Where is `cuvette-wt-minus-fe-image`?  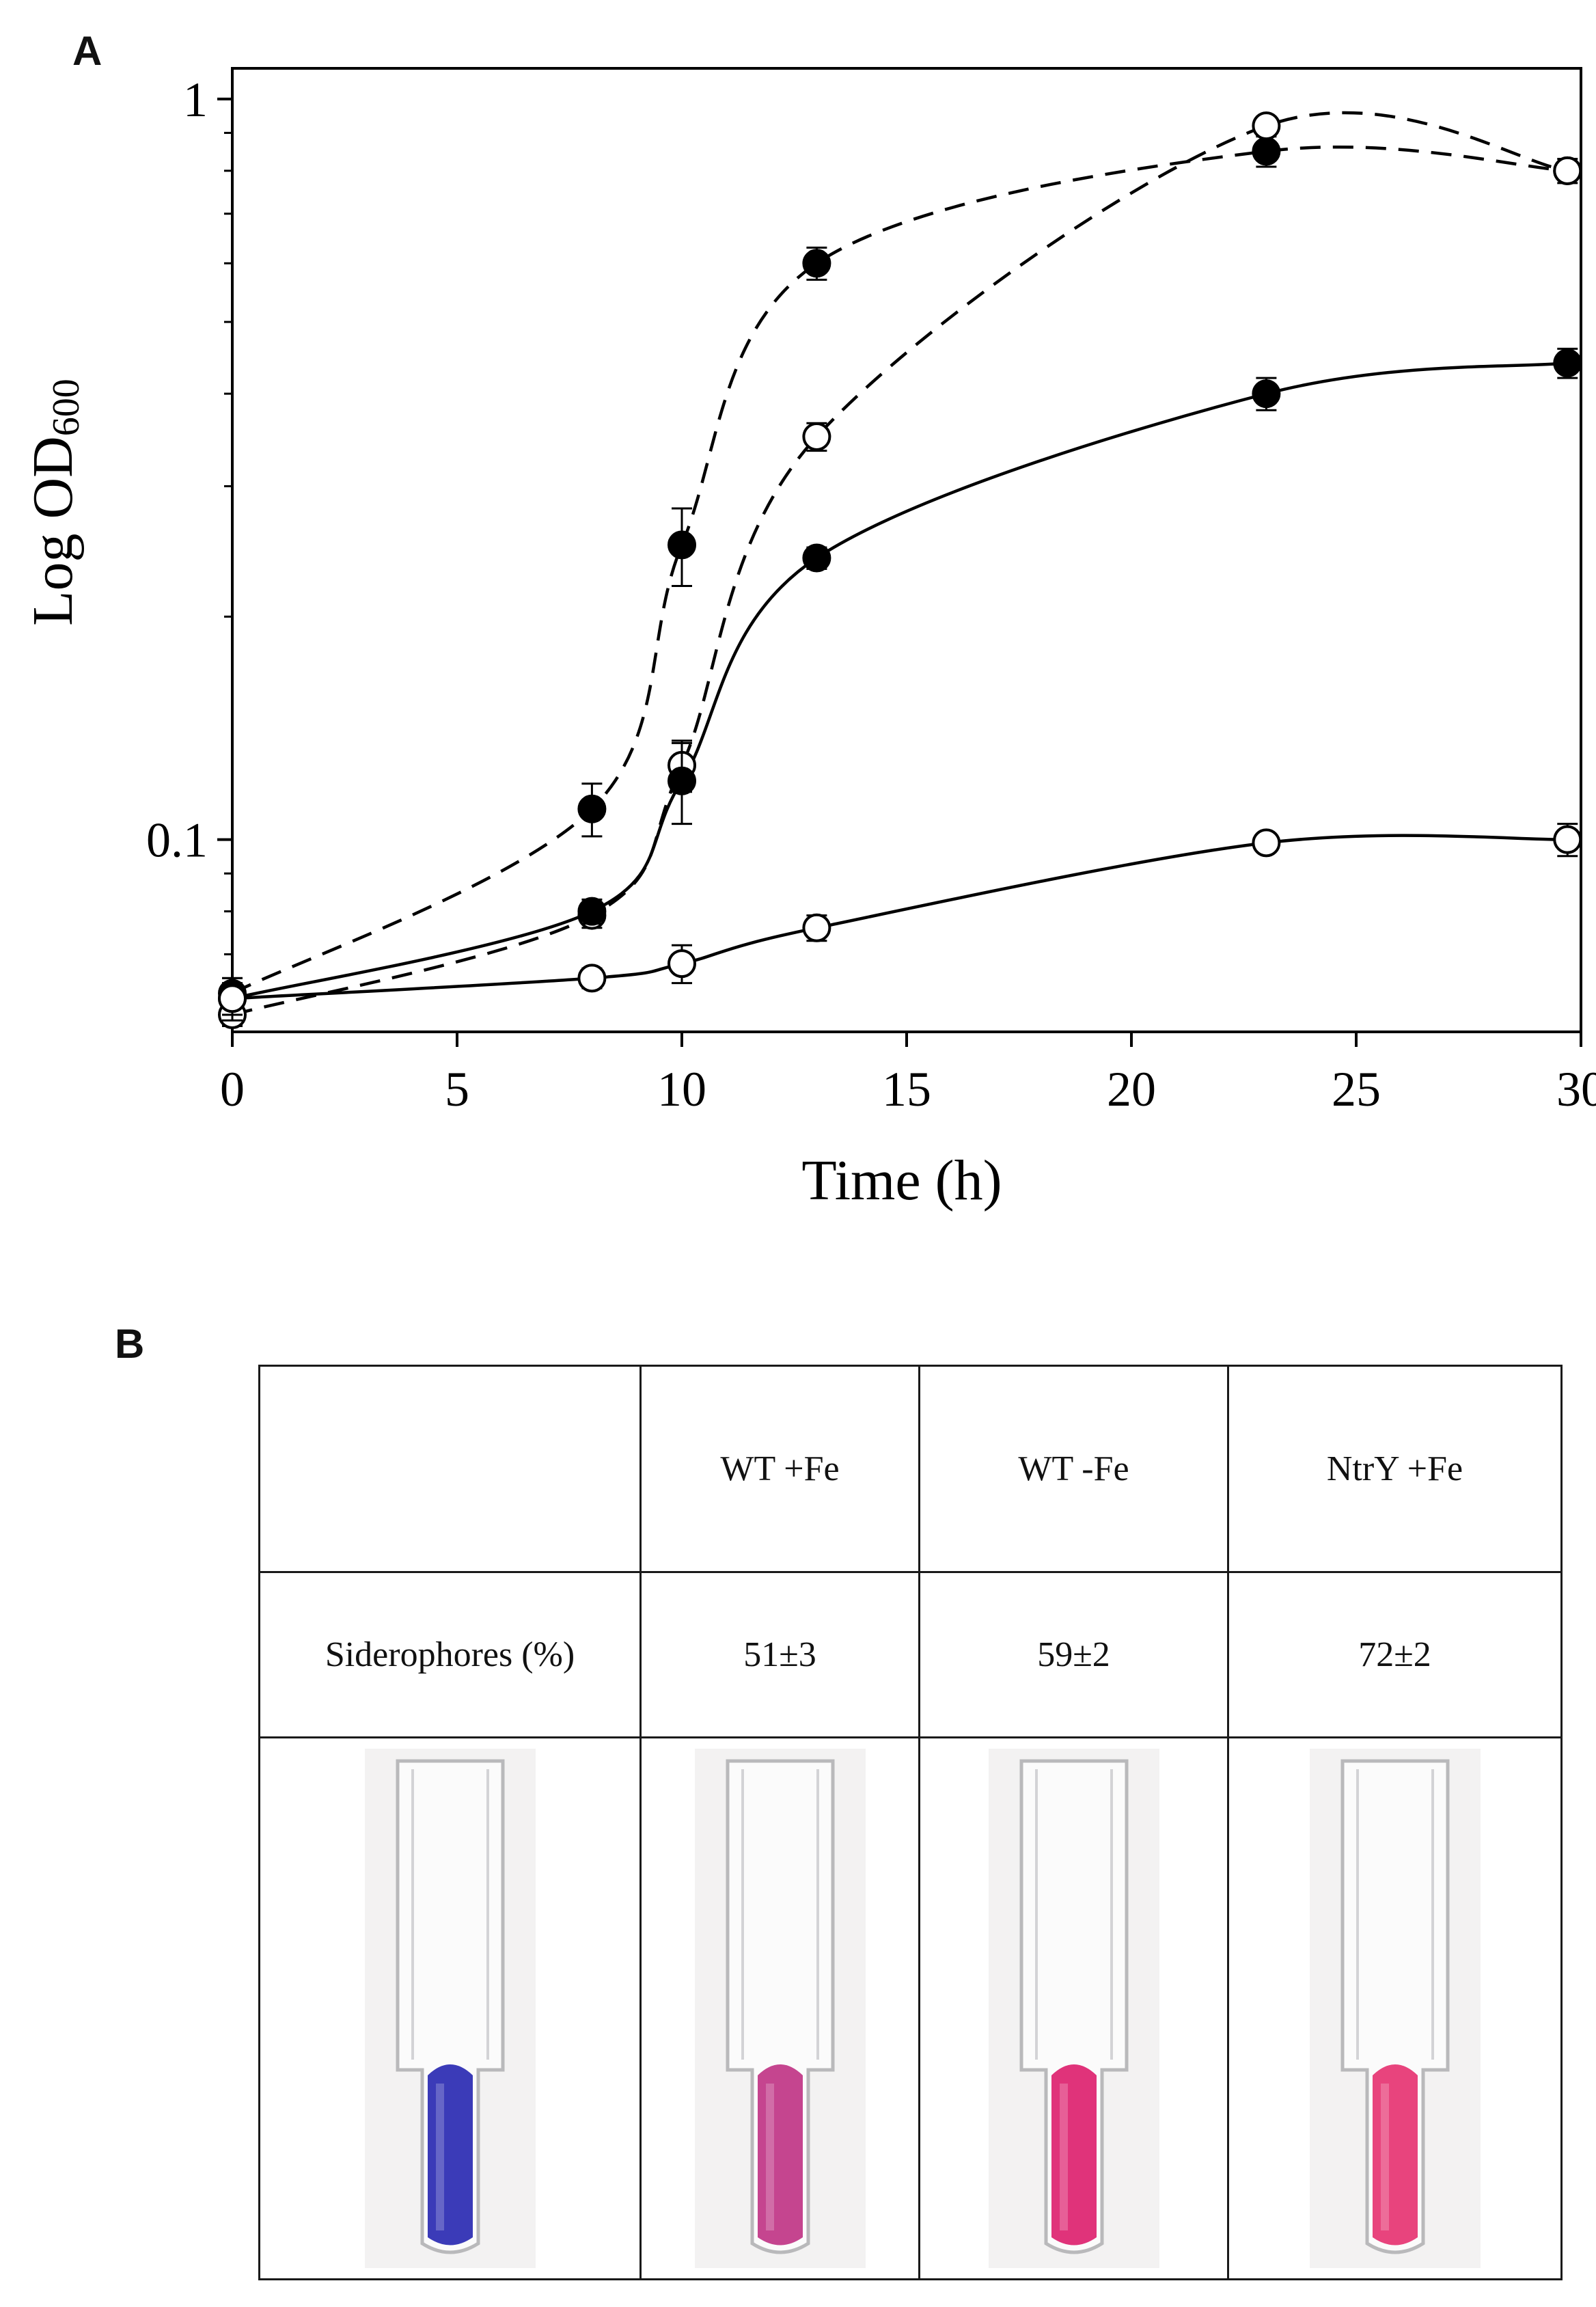 cuvette-wt-minus-fe-image is located at coordinates (1073, 2008).